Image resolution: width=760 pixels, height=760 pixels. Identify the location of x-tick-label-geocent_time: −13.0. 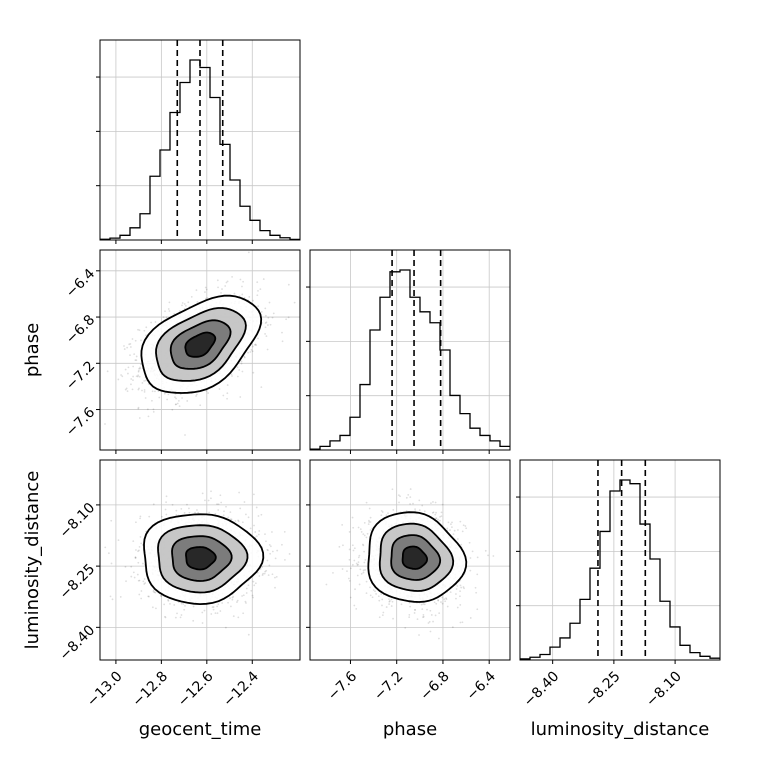
(105, 689).